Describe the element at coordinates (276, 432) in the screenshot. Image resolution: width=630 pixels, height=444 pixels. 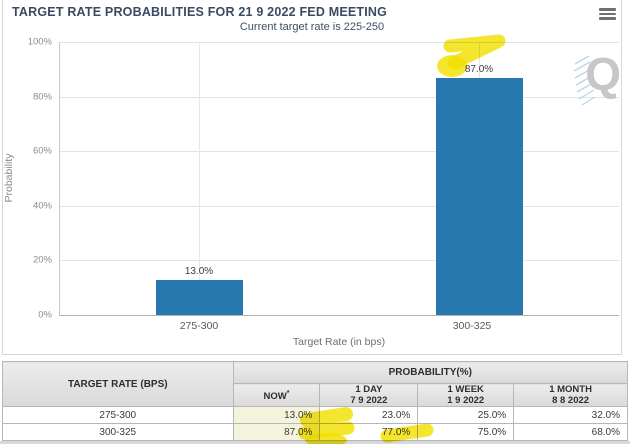
I see `cell-now: 87.0%` at that location.